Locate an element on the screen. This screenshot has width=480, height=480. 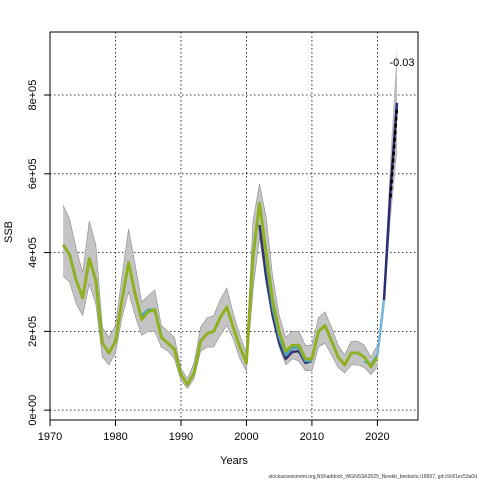
y-axis: 0e+00 2e+05 4e+05 6e+05 8e+05 is located at coordinates (38, 253).